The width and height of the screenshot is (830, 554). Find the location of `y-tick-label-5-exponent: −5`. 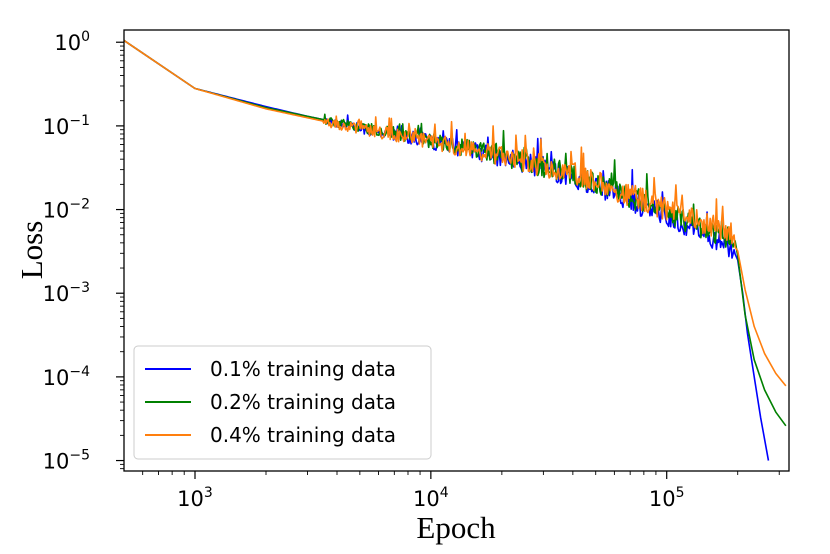

y-tick-label-5-exponent: −5 is located at coordinates (79, 456).